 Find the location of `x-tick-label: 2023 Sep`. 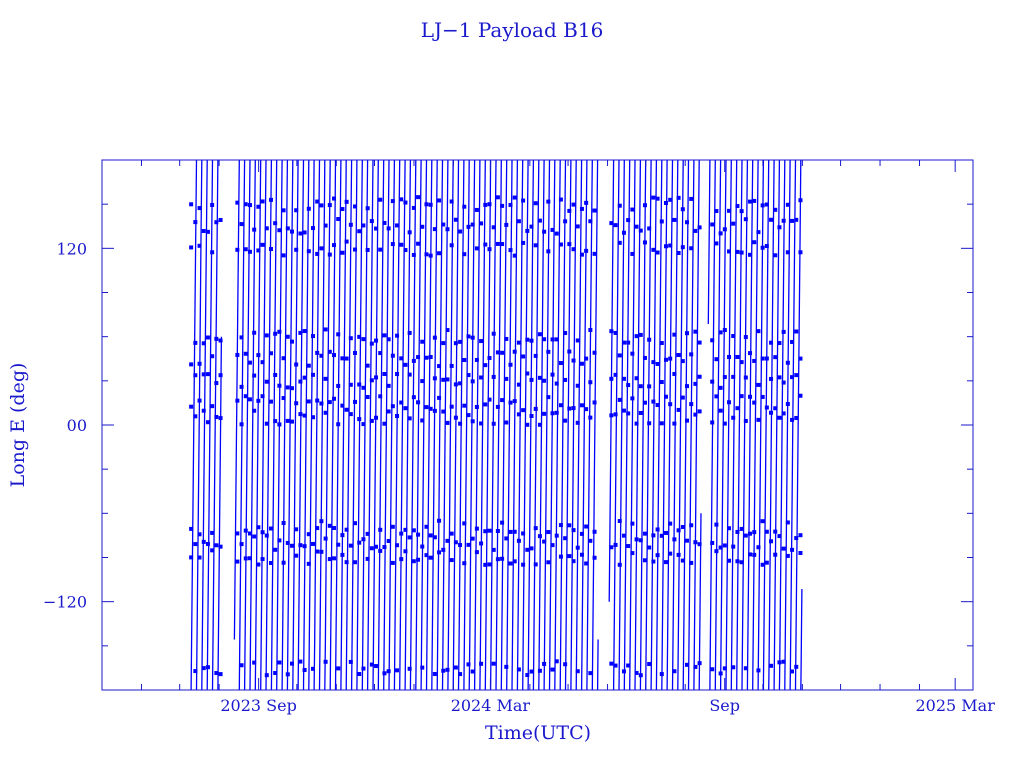

x-tick-label: 2023 Sep is located at coordinates (258, 705).